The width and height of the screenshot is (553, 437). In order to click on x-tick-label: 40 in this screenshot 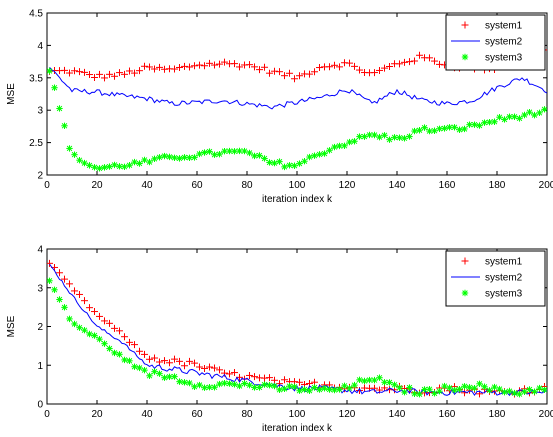, I will do `click(147, 414)`.